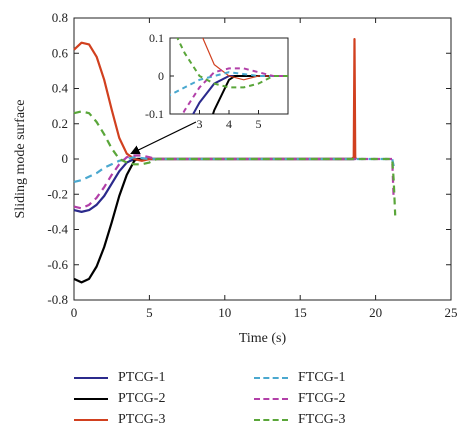 Image resolution: width=474 pixels, height=436 pixels. I want to click on legend-item-ptcg-2: PTCG-2, so click(119, 399).